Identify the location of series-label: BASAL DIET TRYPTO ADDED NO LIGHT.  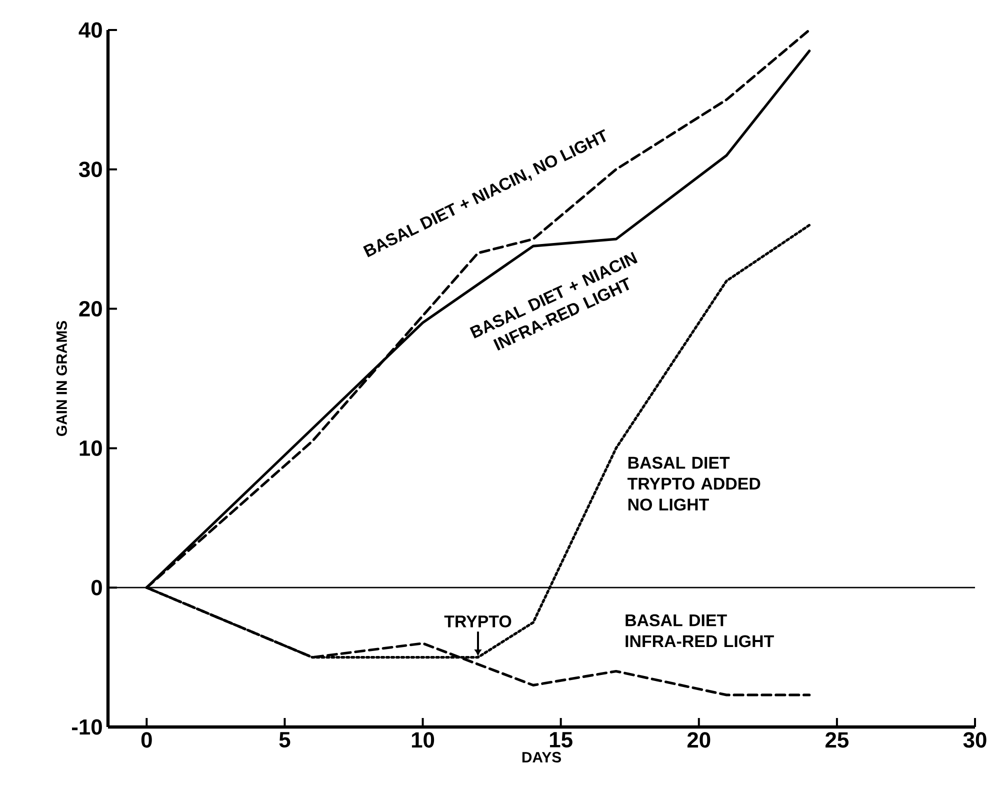
(693, 483).